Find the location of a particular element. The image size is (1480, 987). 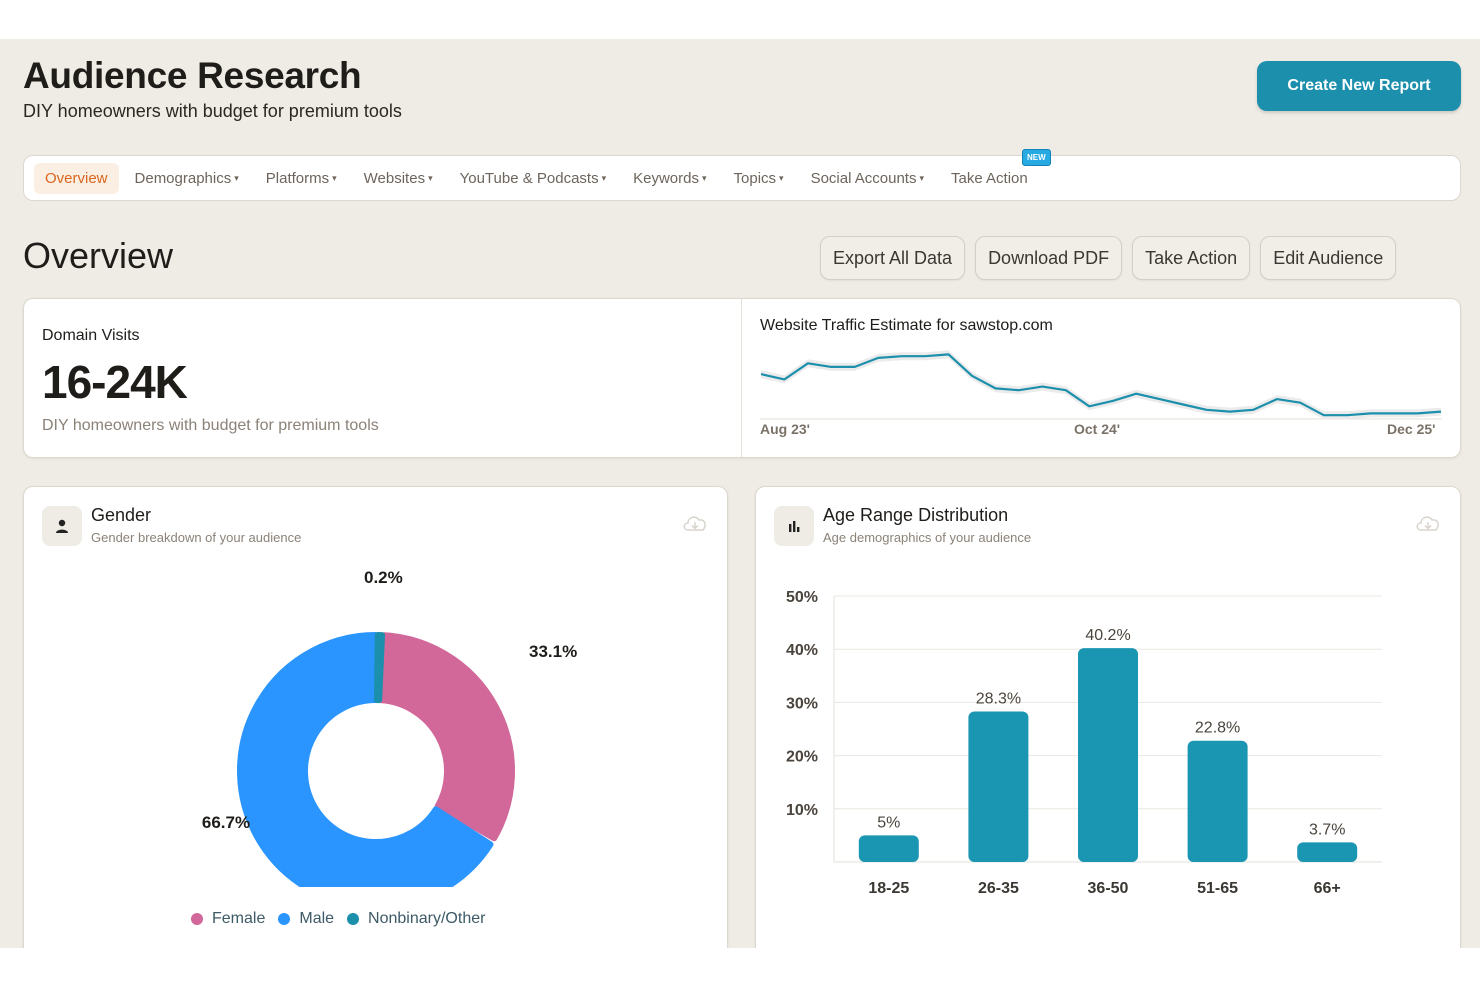

tab-youtube-podcasts: YouTube & Podcasts ▾ is located at coordinates (533, 178).